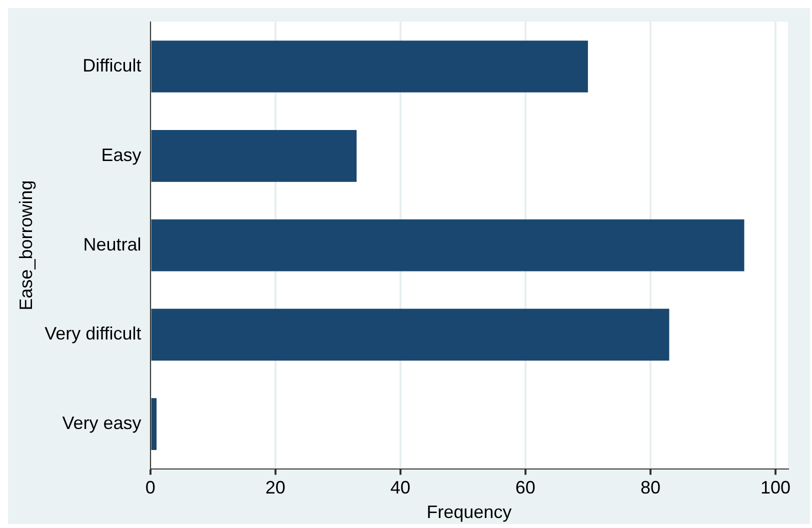  I want to click on y-tick-label: Difficult, so click(112, 65).